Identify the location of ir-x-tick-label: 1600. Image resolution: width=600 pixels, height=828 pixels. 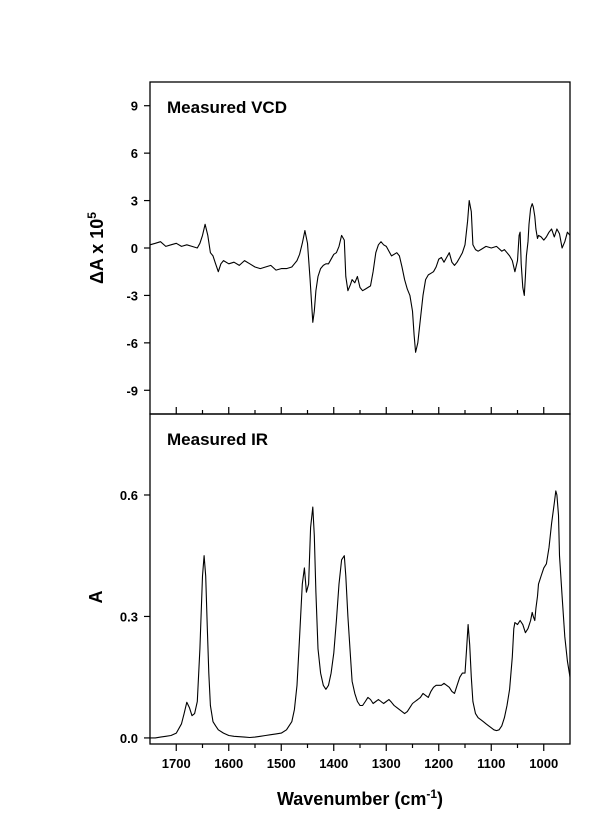
(228, 763).